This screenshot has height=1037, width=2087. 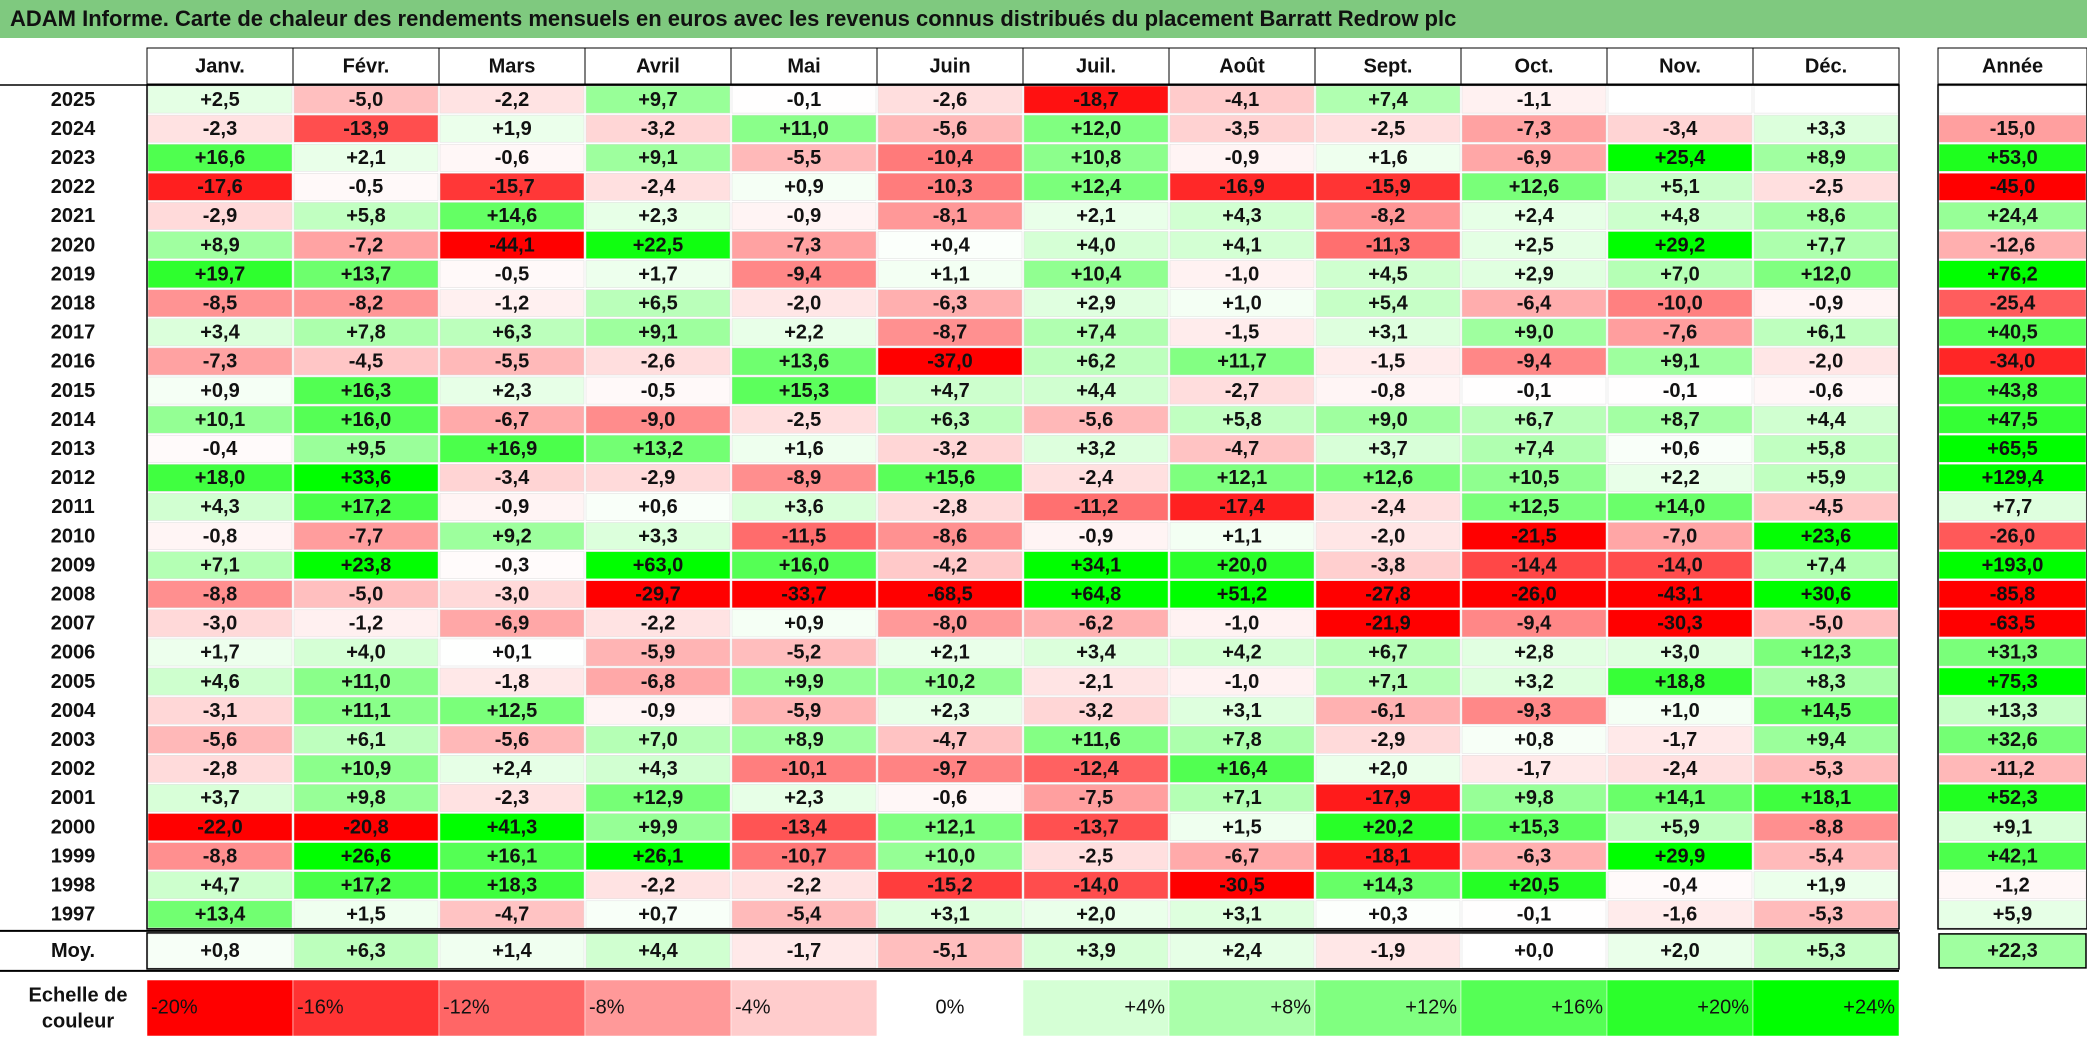 I want to click on cell-value: +2,8, so click(x=1533, y=653).